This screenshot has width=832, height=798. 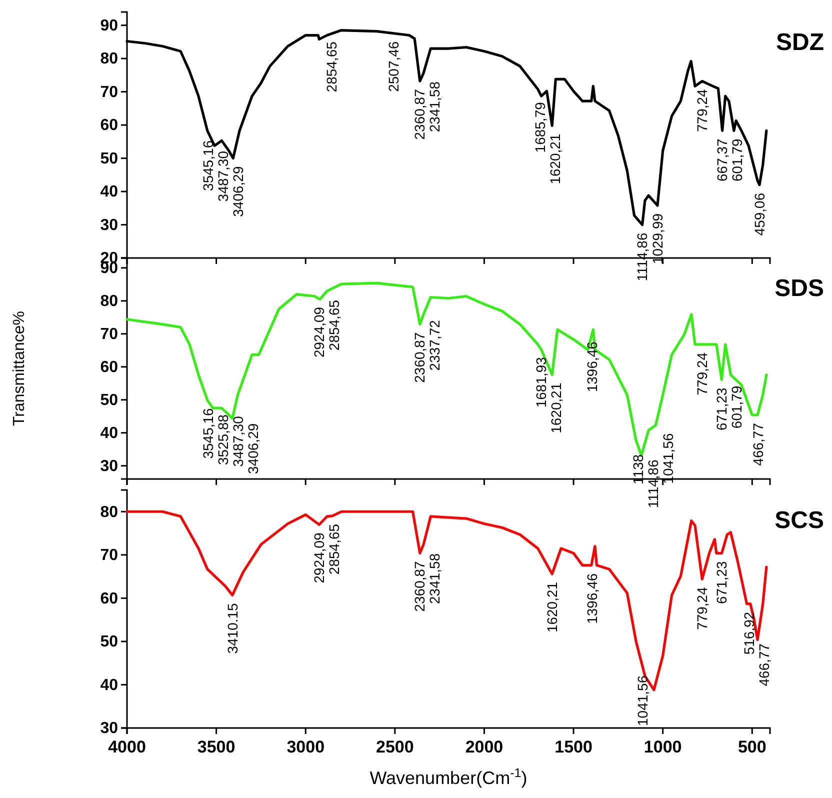 What do you see at coordinates (749, 633) in the screenshot?
I see `annotation: 516,92` at bounding box center [749, 633].